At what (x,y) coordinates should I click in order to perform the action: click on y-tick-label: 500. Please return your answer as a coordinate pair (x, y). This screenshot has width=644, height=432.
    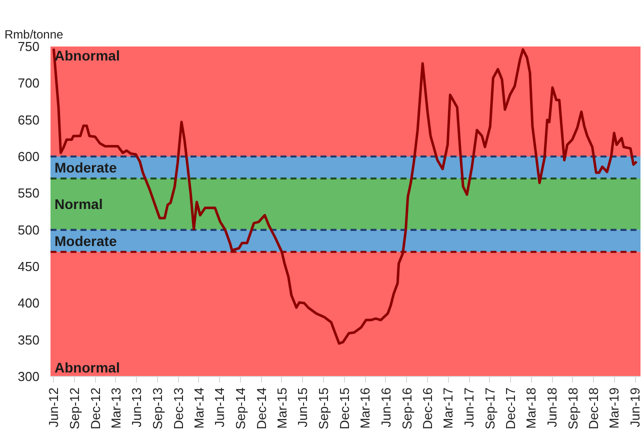
    Looking at the image, I should click on (29, 230).